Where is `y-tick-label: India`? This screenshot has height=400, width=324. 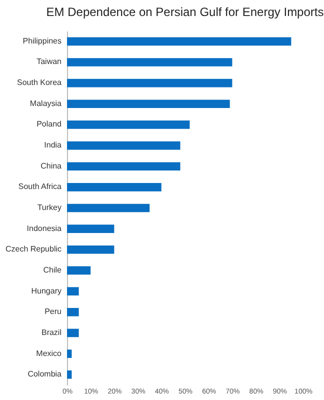
y-tick-label: India is located at coordinates (53, 145).